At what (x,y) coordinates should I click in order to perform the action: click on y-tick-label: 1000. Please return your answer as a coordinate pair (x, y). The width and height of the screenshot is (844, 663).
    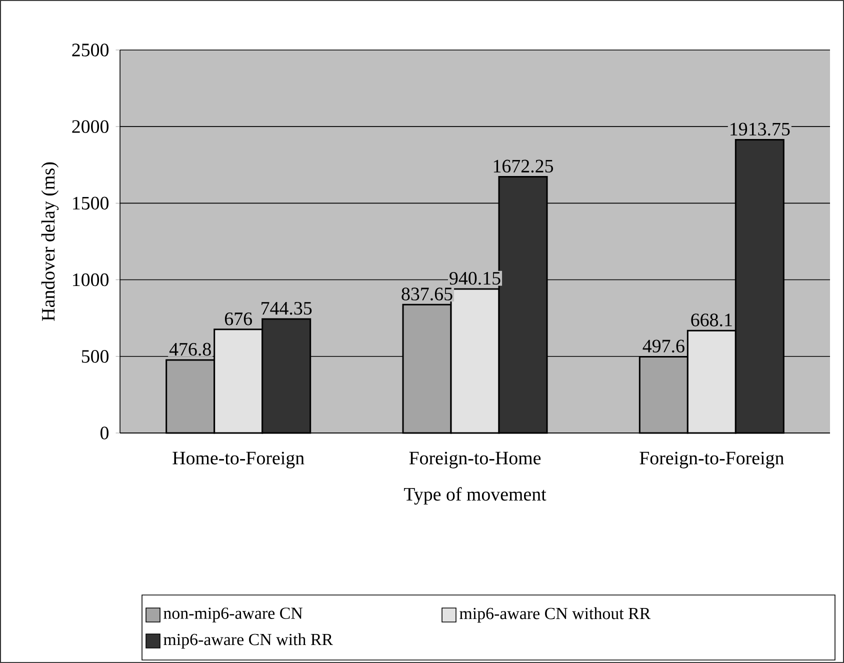
    Looking at the image, I should click on (91, 279).